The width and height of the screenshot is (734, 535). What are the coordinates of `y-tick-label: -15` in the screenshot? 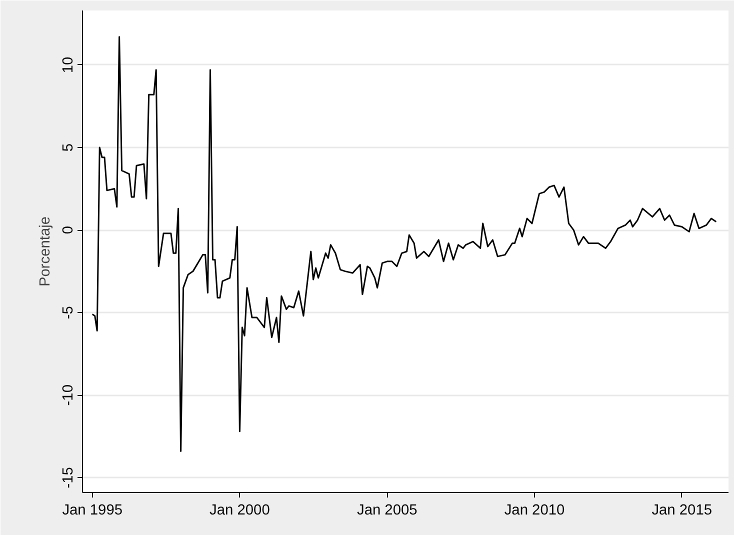 It's located at (68, 477).